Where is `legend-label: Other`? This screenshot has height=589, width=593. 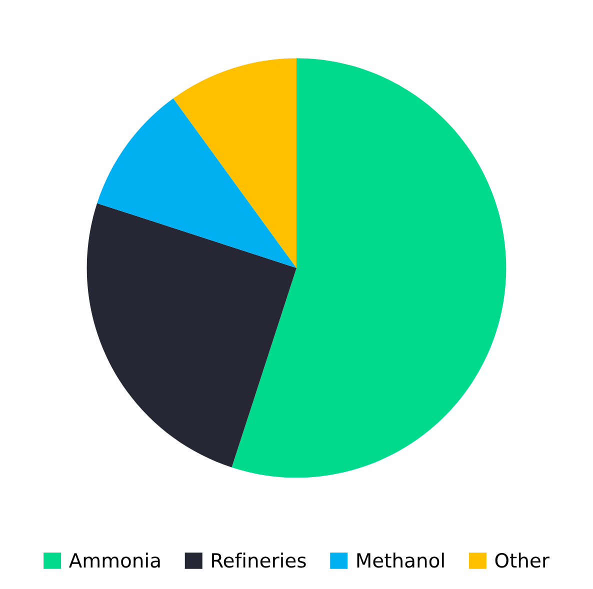 legend-label: Other is located at coordinates (522, 560).